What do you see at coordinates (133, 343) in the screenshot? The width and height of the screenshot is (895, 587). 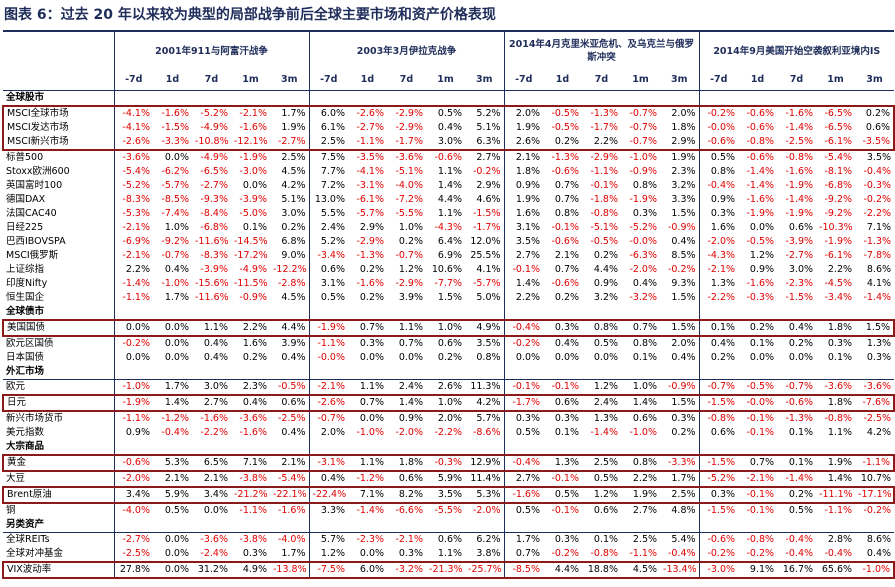 I see `value-cell: -0.2%` at bounding box center [133, 343].